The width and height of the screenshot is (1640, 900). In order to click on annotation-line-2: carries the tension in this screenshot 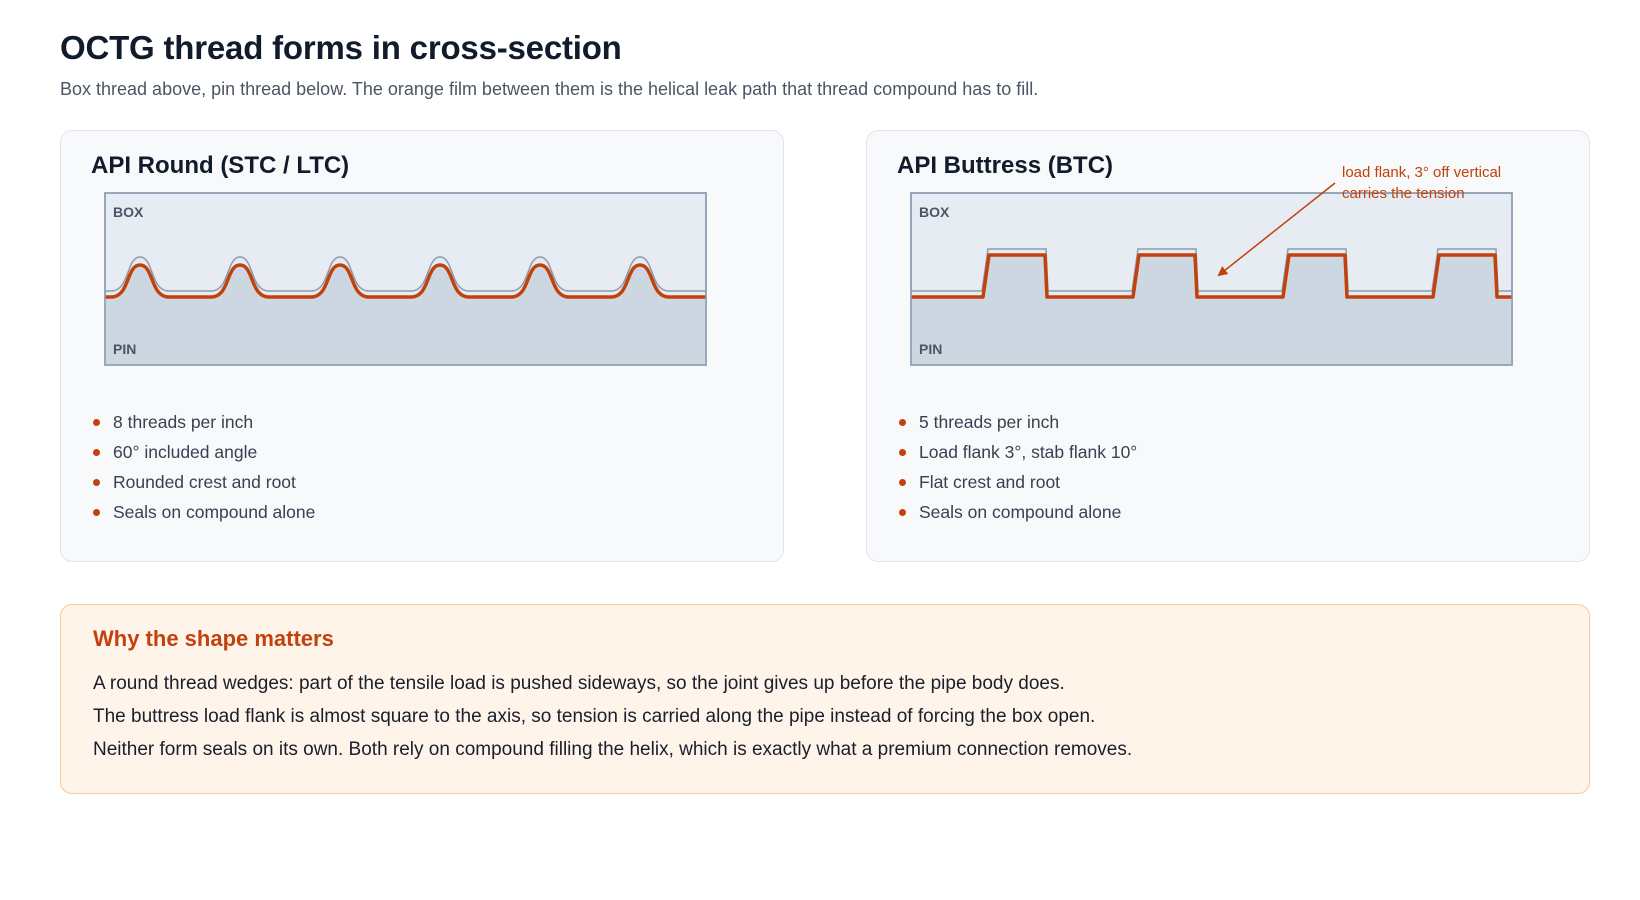, I will do `click(1403, 193)`.